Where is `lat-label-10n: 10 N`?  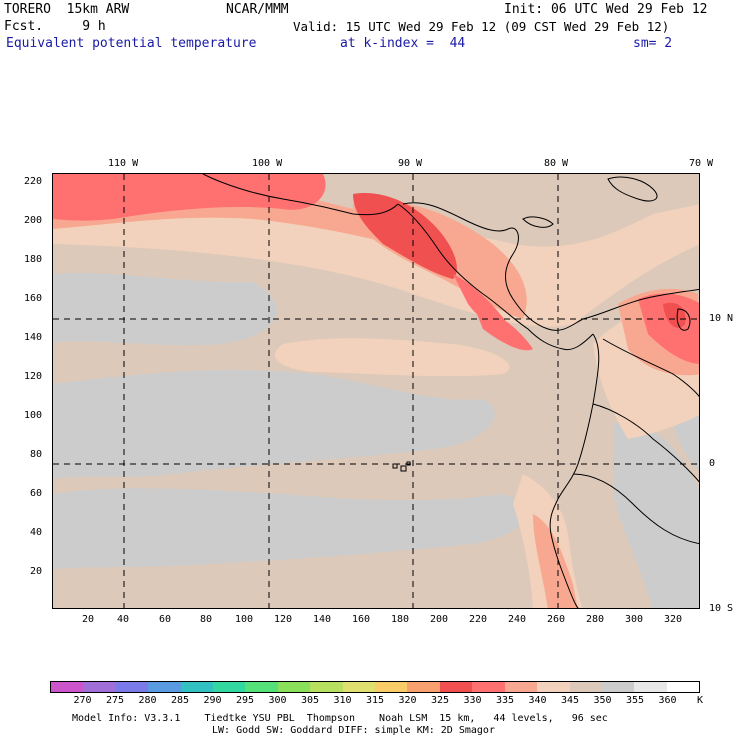 lat-label-10n: 10 N is located at coordinates (721, 318).